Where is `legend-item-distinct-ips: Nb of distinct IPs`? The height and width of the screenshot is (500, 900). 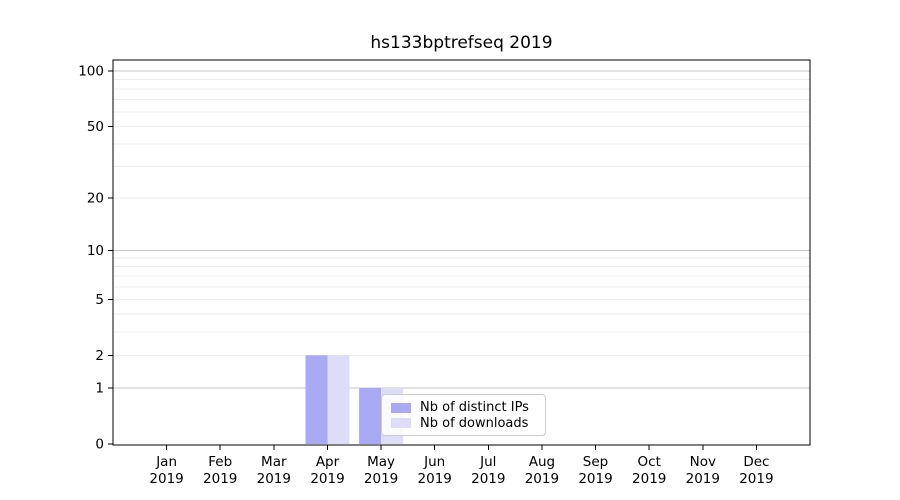
legend-item-distinct-ips: Nb of distinct IPs is located at coordinates (463, 407).